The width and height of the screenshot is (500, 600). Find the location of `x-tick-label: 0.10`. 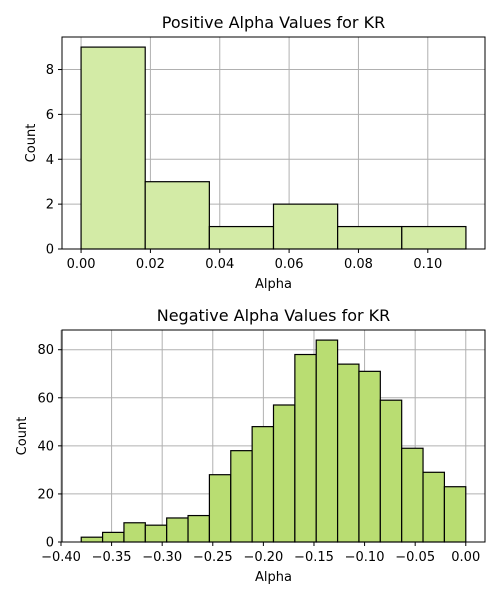

x-tick-label: 0.10 is located at coordinates (427, 264).